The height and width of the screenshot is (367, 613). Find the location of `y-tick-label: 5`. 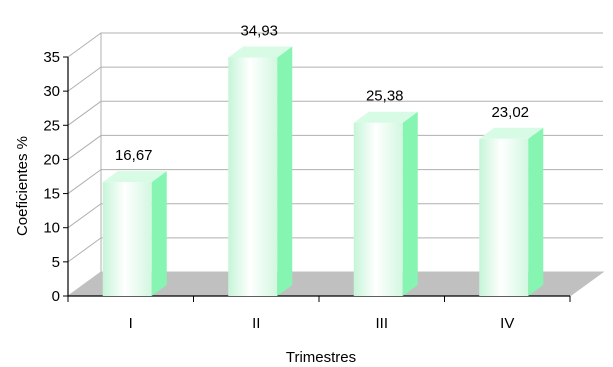

y-tick-label: 5 is located at coordinates (56, 262).